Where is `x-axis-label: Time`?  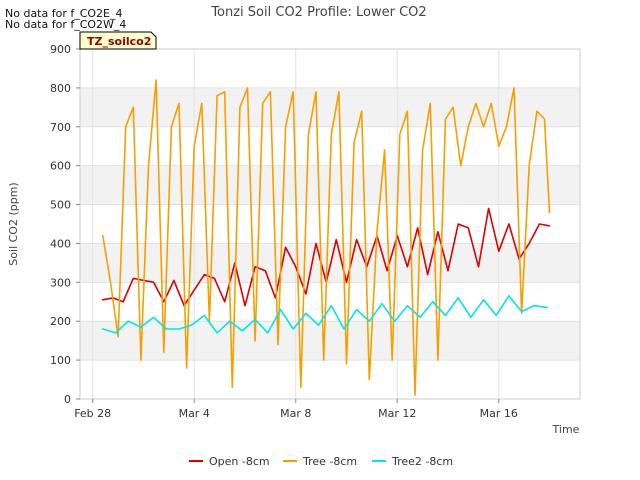
x-axis-label: Time is located at coordinates (566, 429).